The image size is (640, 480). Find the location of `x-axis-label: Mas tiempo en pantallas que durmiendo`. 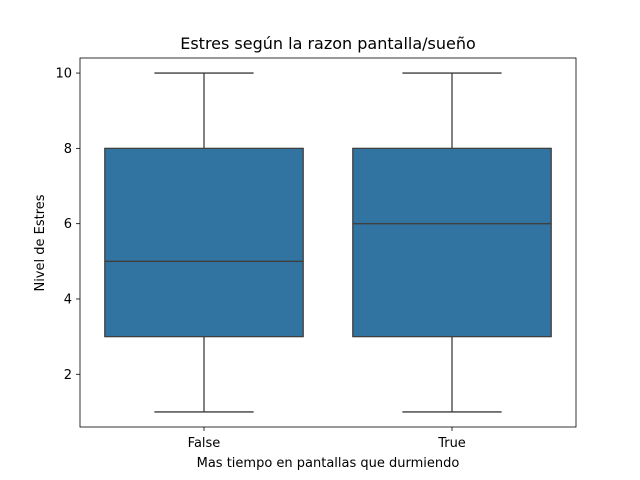

x-axis-label: Mas tiempo en pantallas que durmiendo is located at coordinates (328, 463).